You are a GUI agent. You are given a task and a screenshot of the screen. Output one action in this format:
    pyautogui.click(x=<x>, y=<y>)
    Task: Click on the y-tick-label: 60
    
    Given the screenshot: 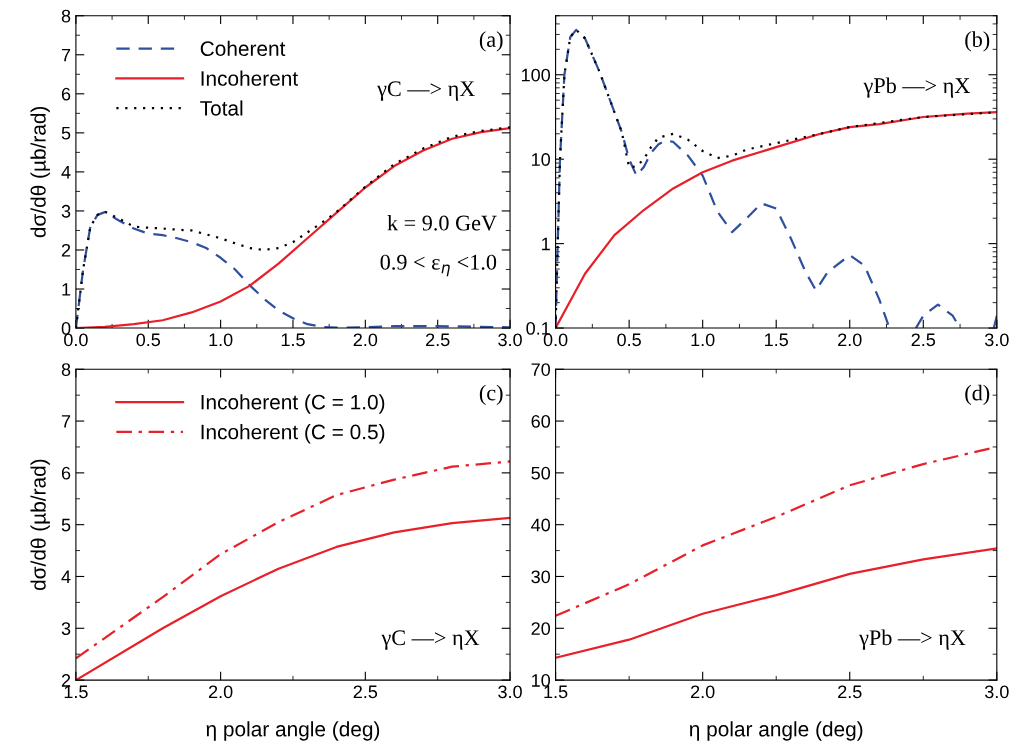 What is the action you would take?
    pyautogui.click(x=541, y=421)
    